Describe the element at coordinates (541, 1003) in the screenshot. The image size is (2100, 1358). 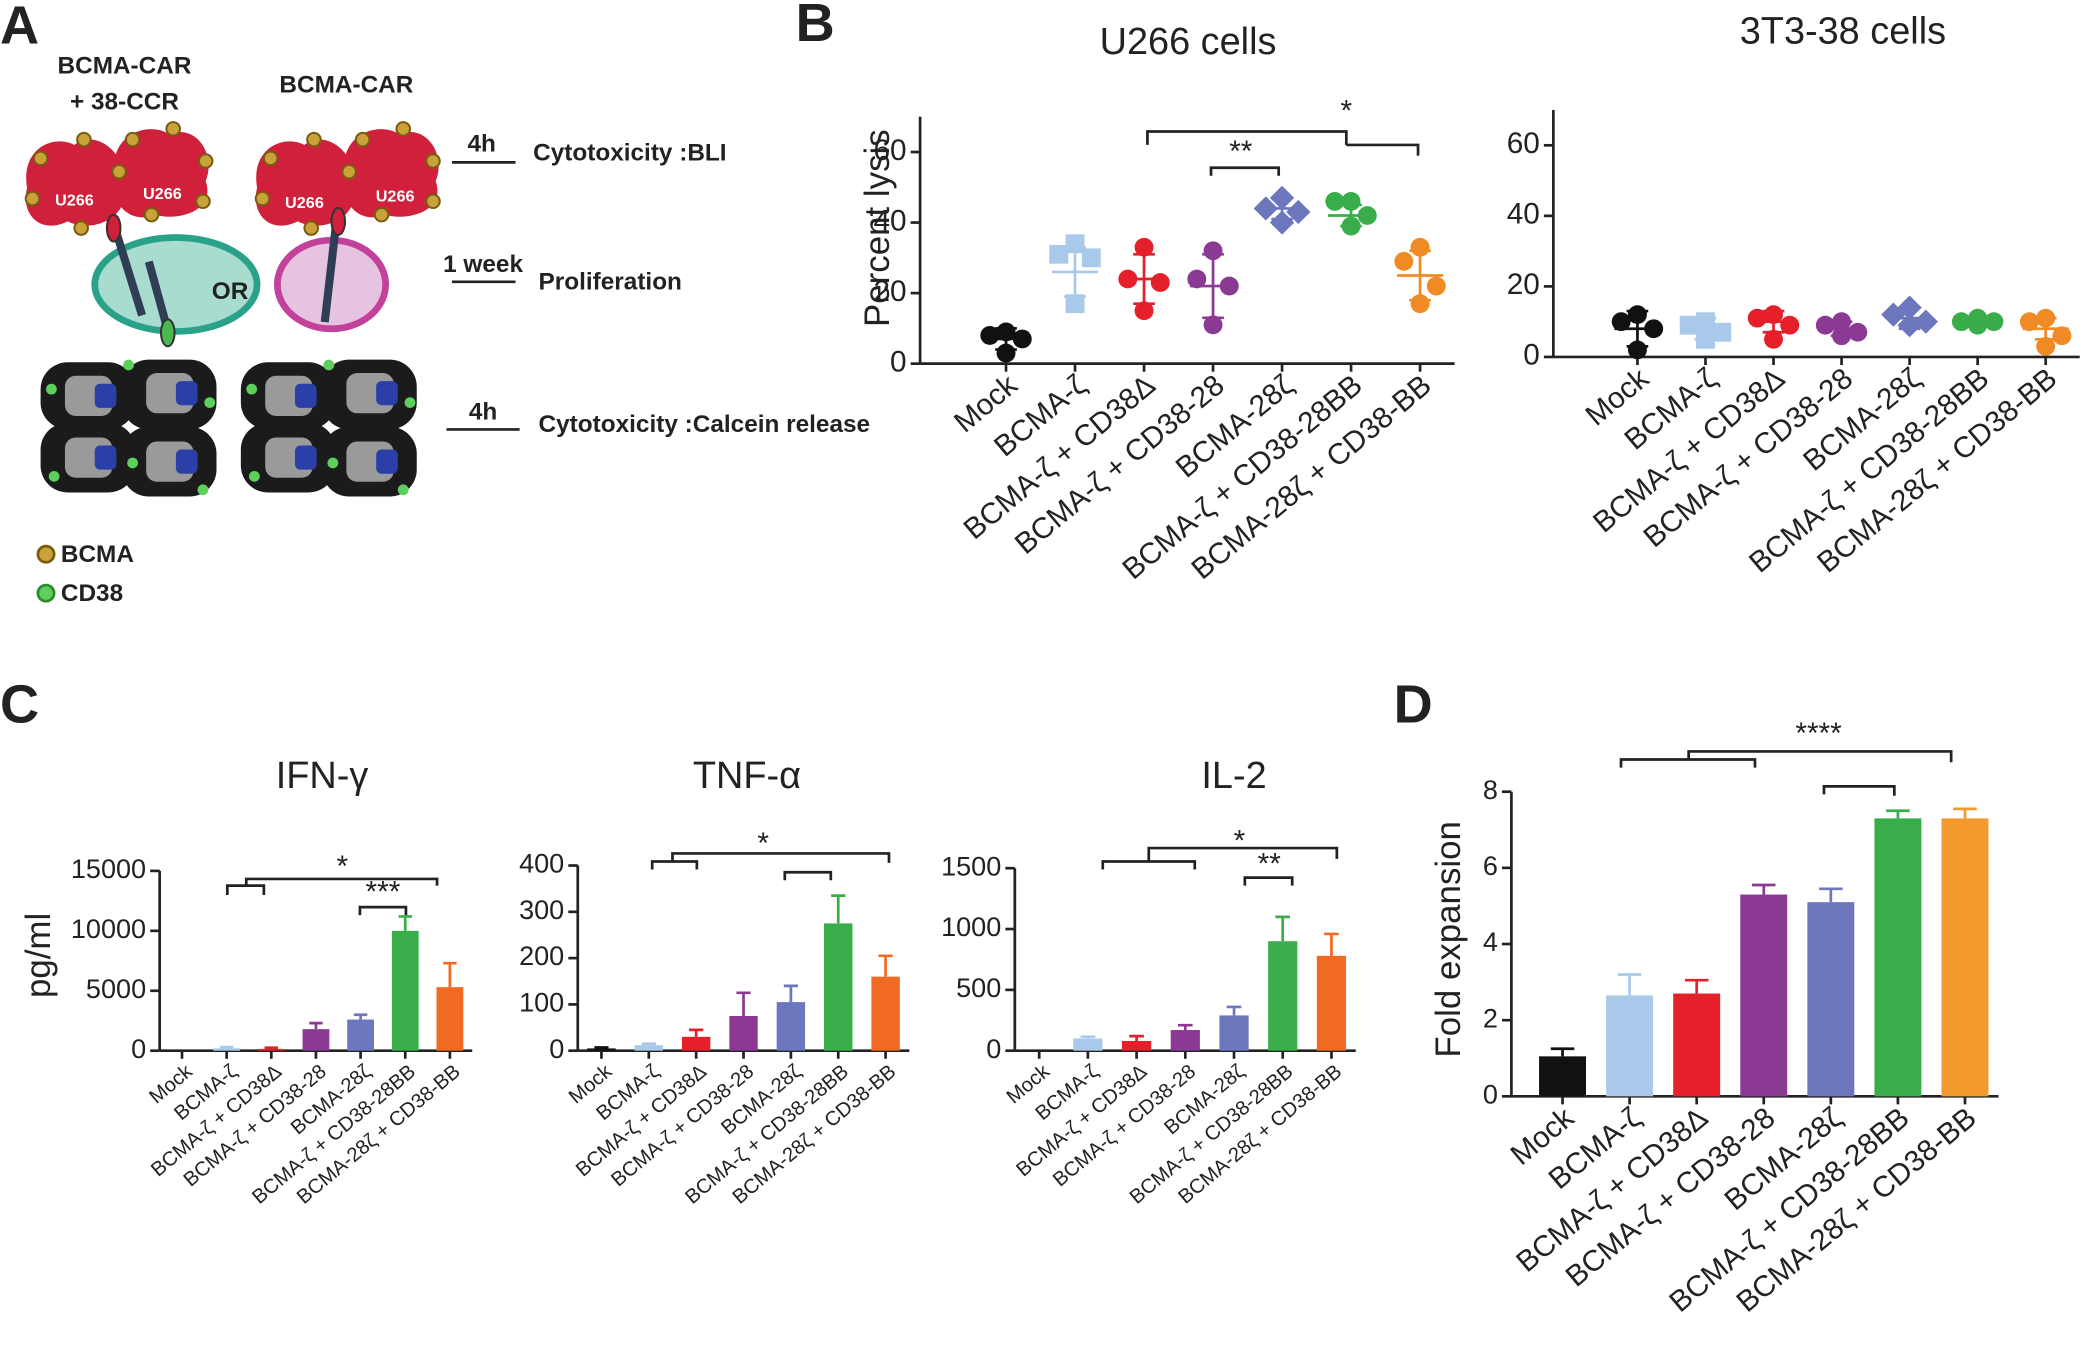
I see `y-tick-label: 100` at that location.